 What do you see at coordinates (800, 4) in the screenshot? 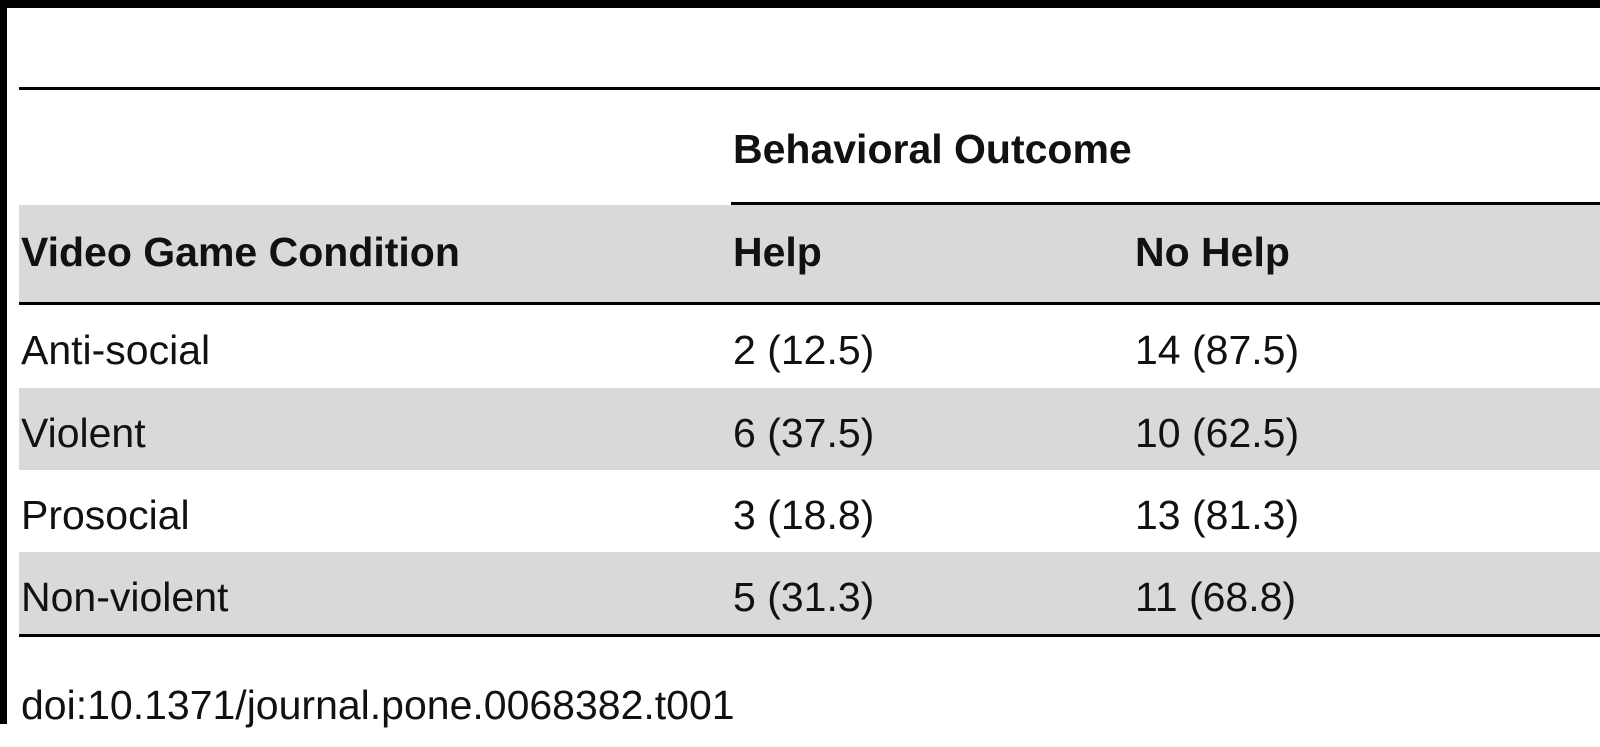
I see `top-border` at bounding box center [800, 4].